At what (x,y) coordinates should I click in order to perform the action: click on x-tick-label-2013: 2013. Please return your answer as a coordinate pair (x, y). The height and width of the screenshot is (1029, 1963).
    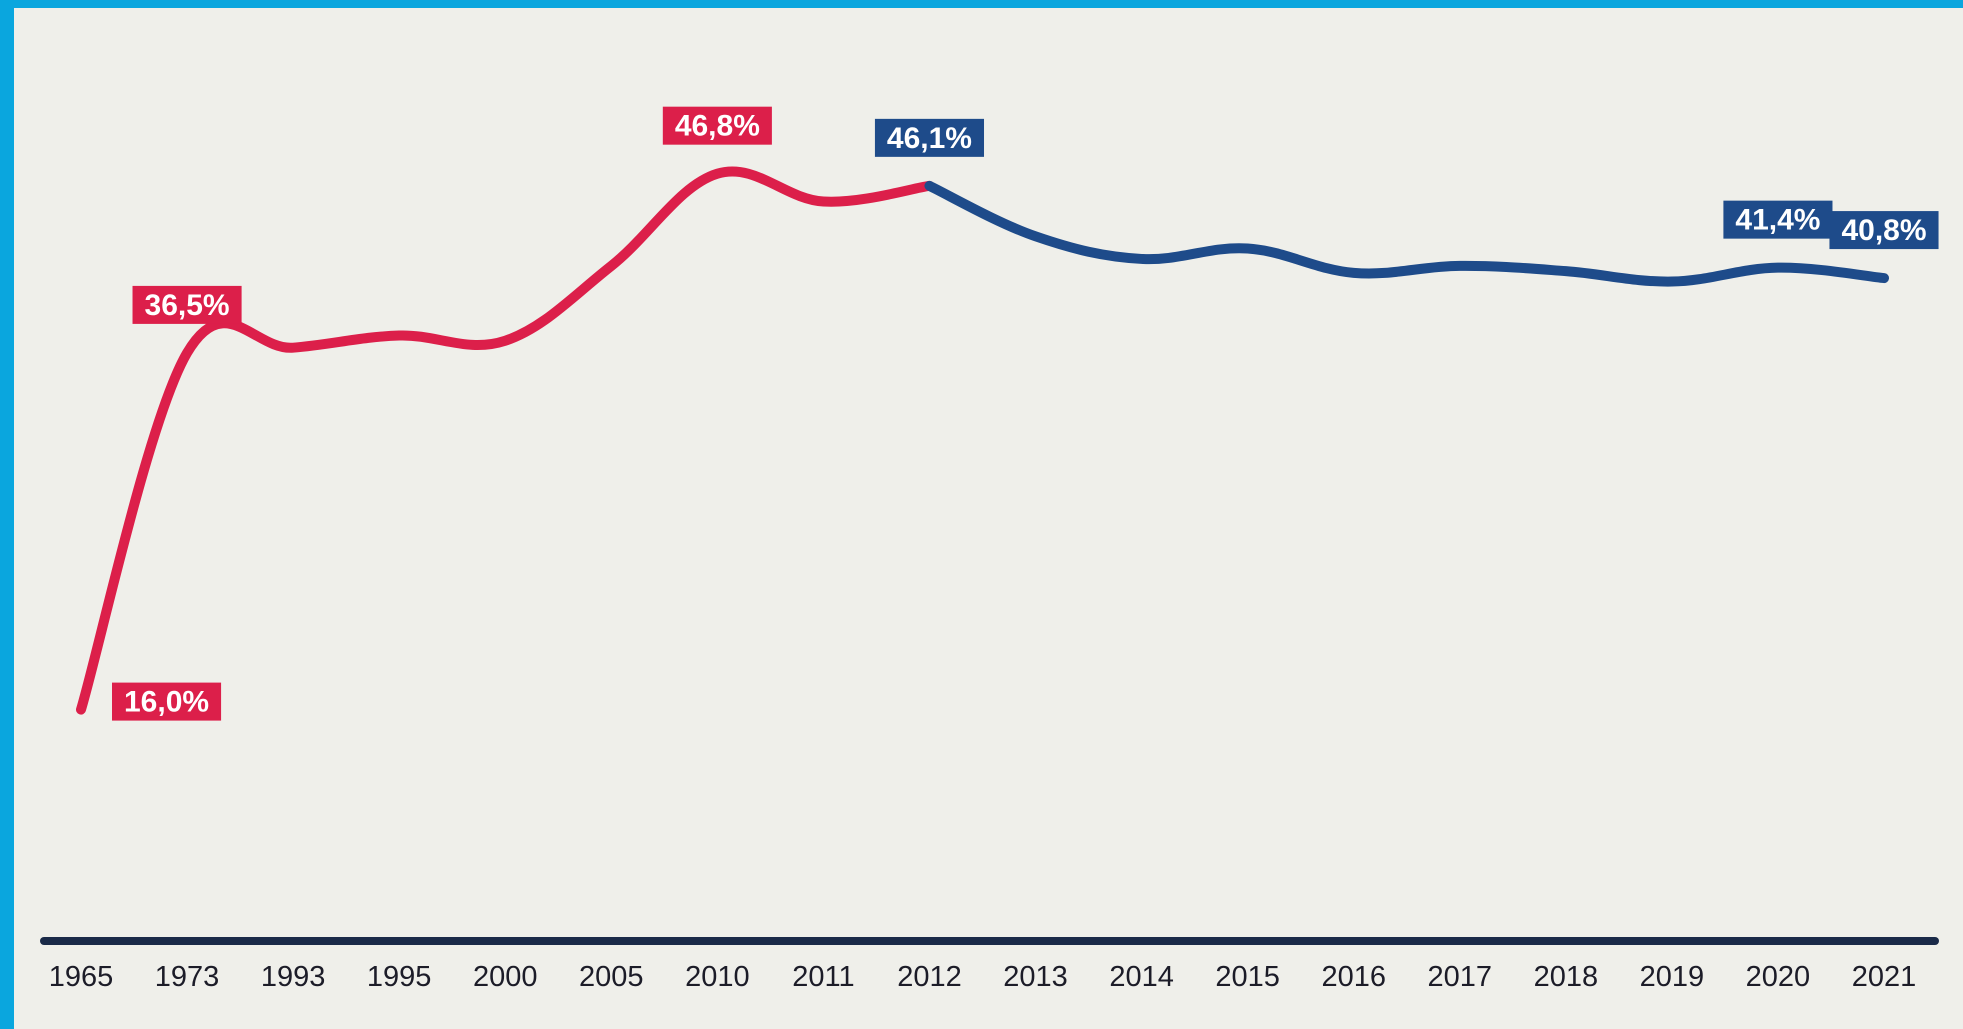
    Looking at the image, I should click on (1035, 977).